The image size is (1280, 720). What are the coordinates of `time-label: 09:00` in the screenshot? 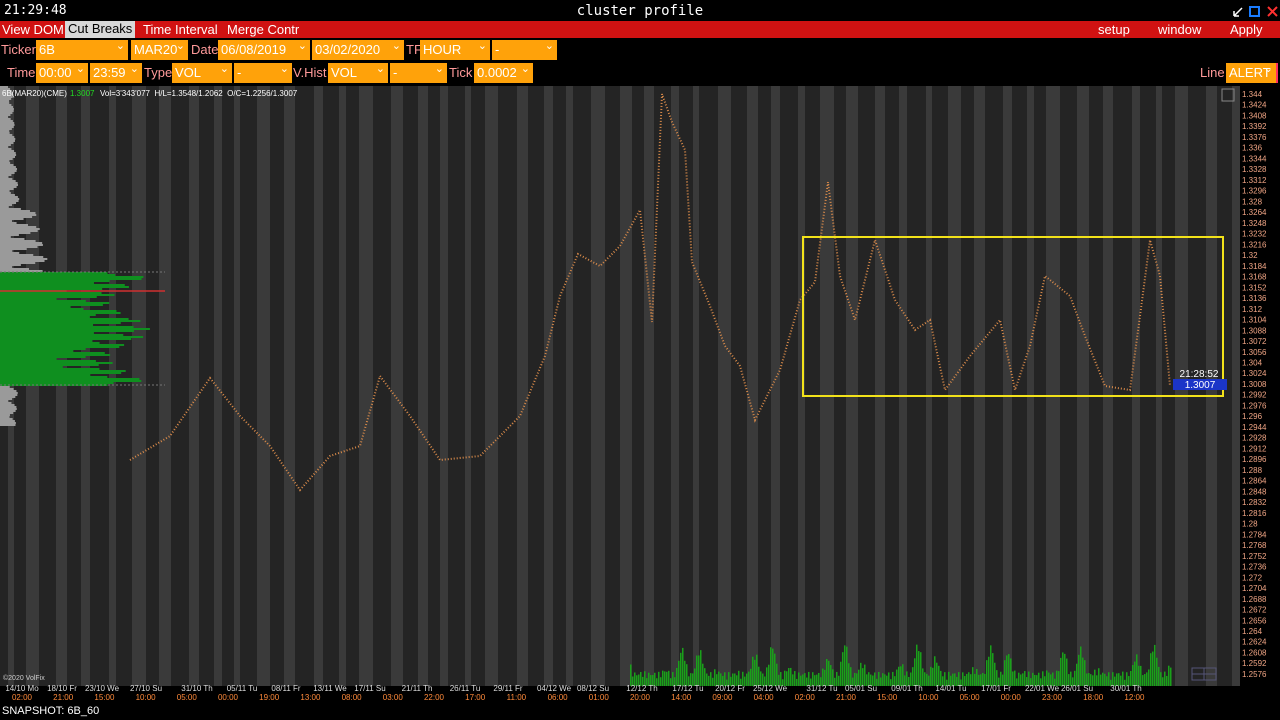 It's located at (722, 697).